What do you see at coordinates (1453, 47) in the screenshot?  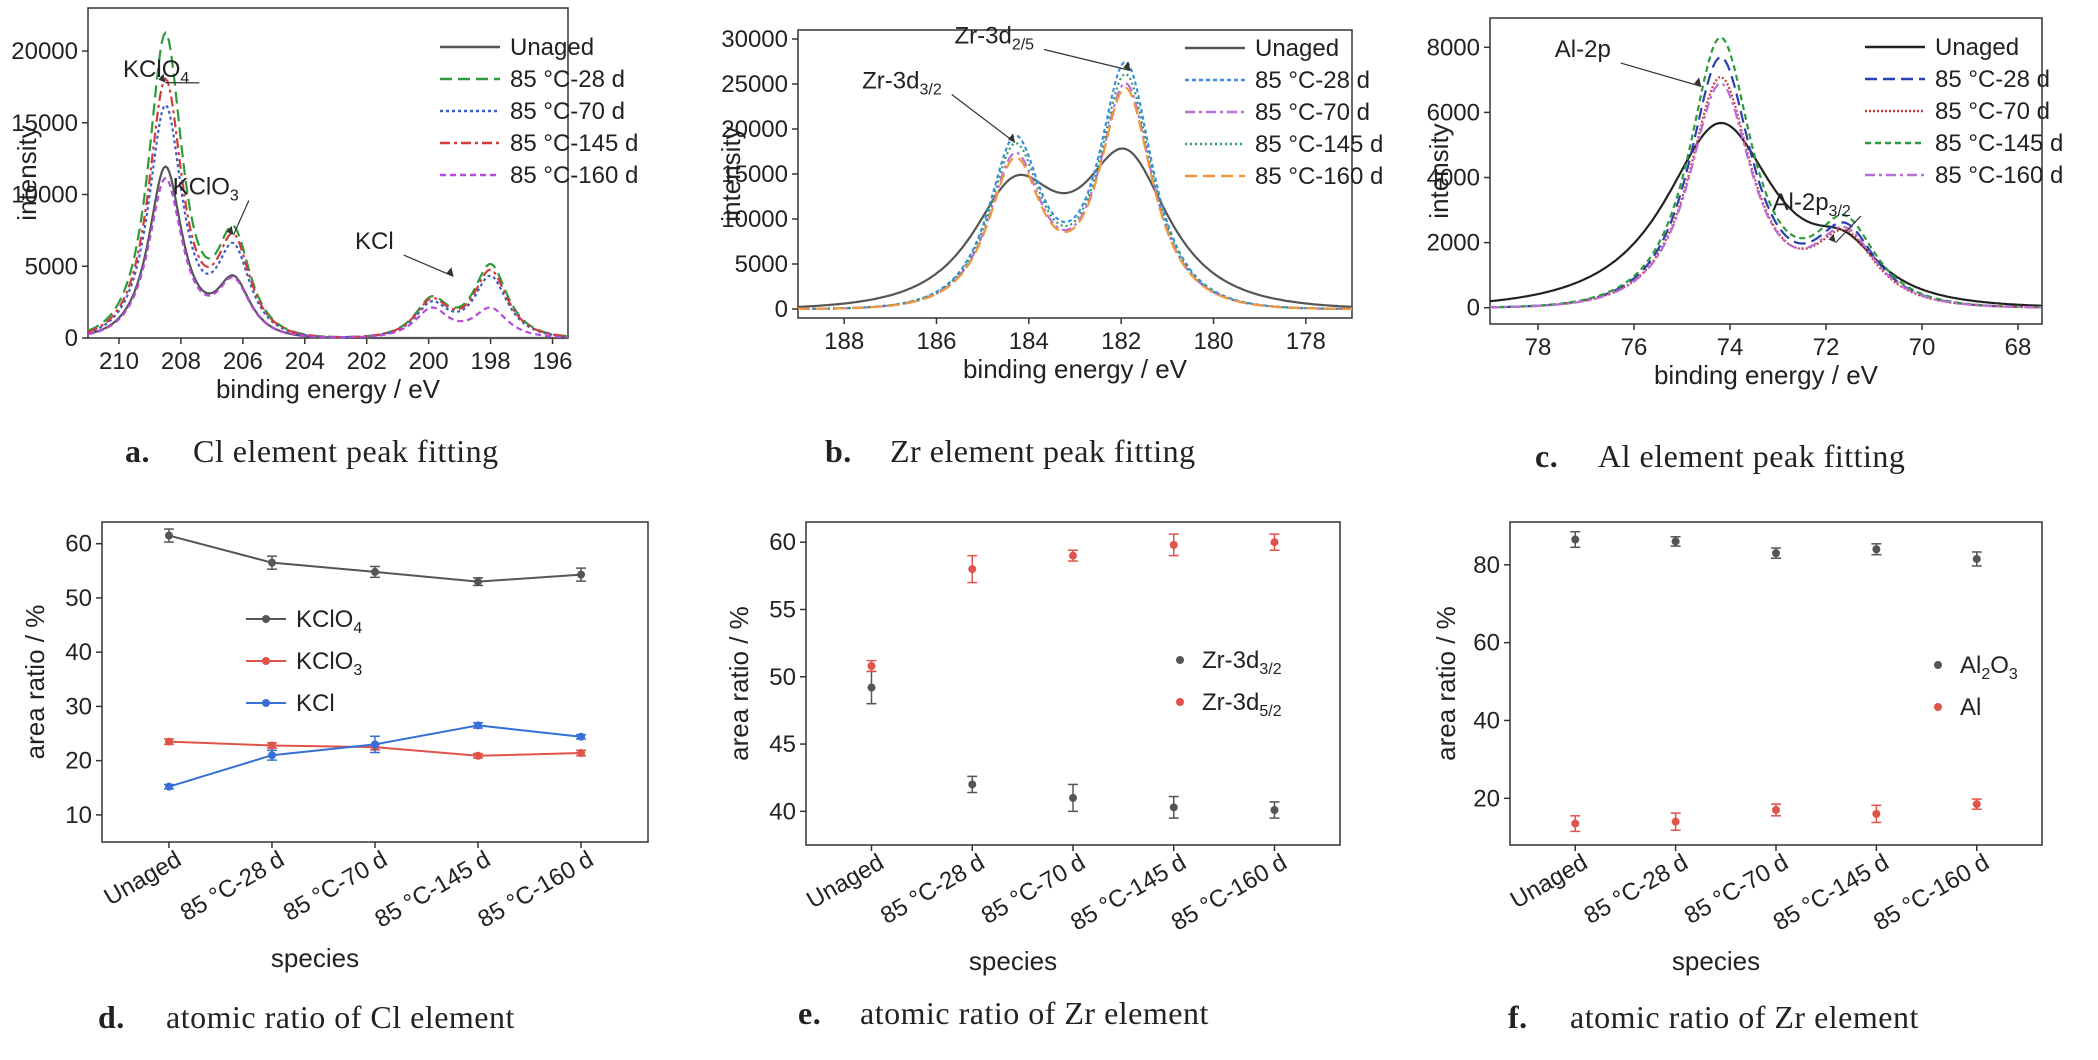 I see `y-tick-label: 8000` at bounding box center [1453, 47].